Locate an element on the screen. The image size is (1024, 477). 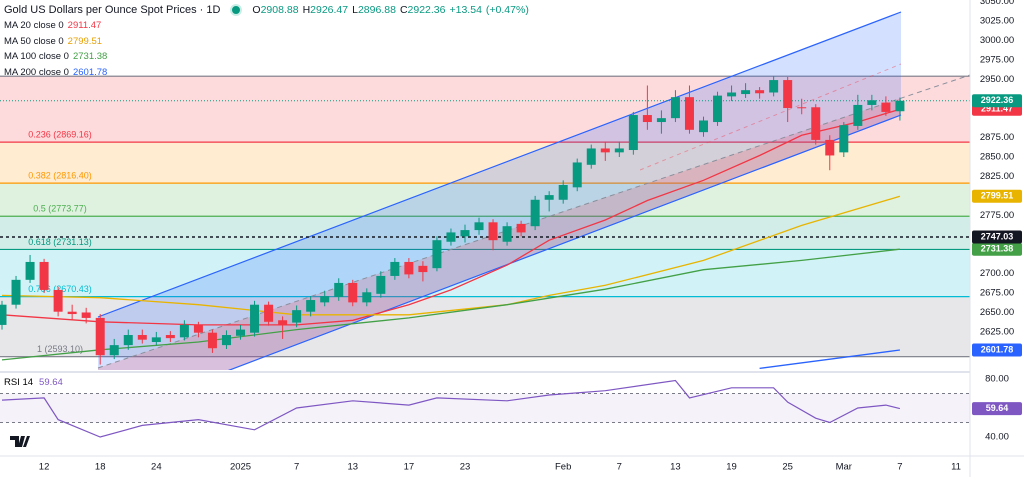
legend-row: MA 50 close 0 2799.51 is located at coordinates (266, 42).